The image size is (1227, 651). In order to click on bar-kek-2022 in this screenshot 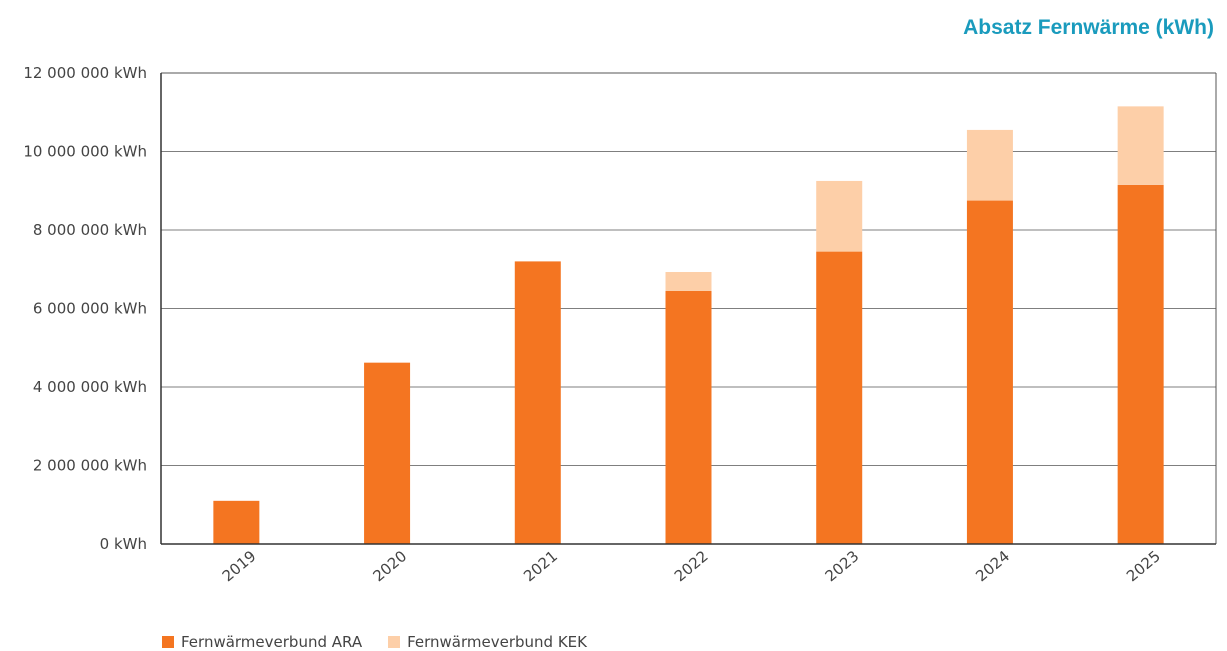, I will do `click(688, 281)`.